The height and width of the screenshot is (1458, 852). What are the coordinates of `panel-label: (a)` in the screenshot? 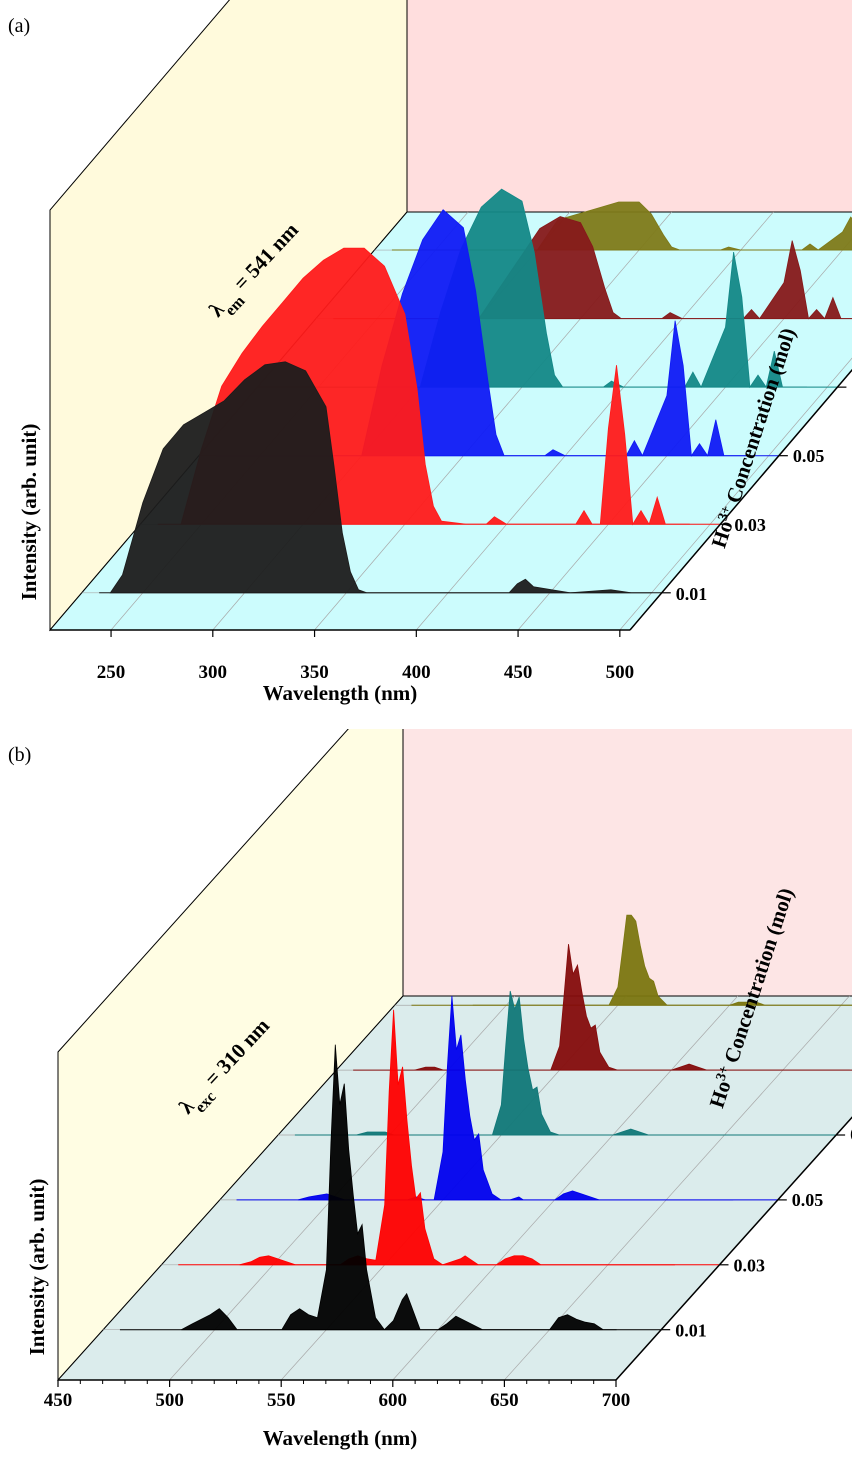 It's located at (19, 26).